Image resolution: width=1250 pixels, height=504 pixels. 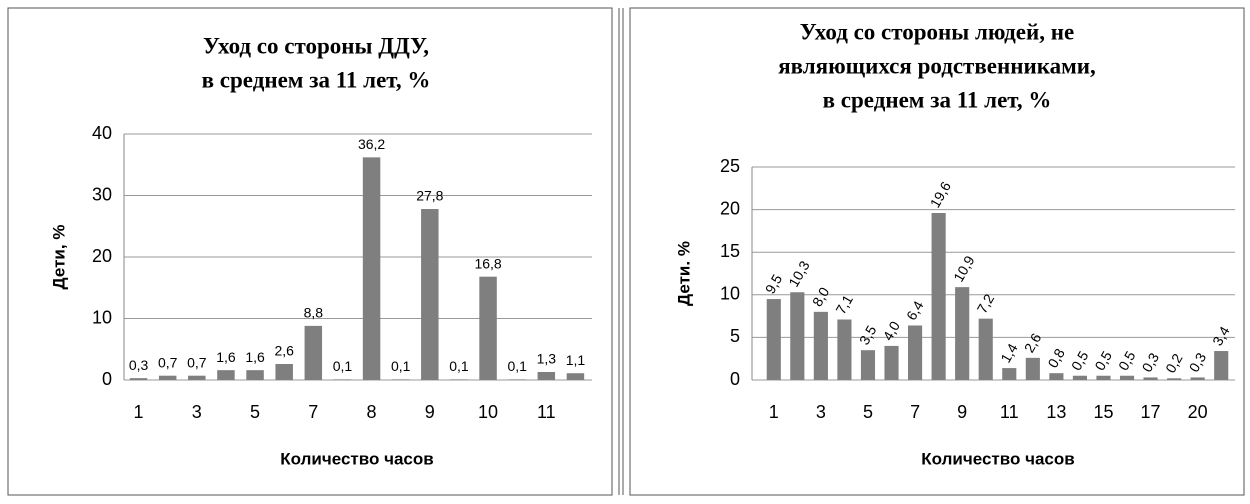 What do you see at coordinates (255, 412) in the screenshot?
I see `x-tick-label: 5` at bounding box center [255, 412].